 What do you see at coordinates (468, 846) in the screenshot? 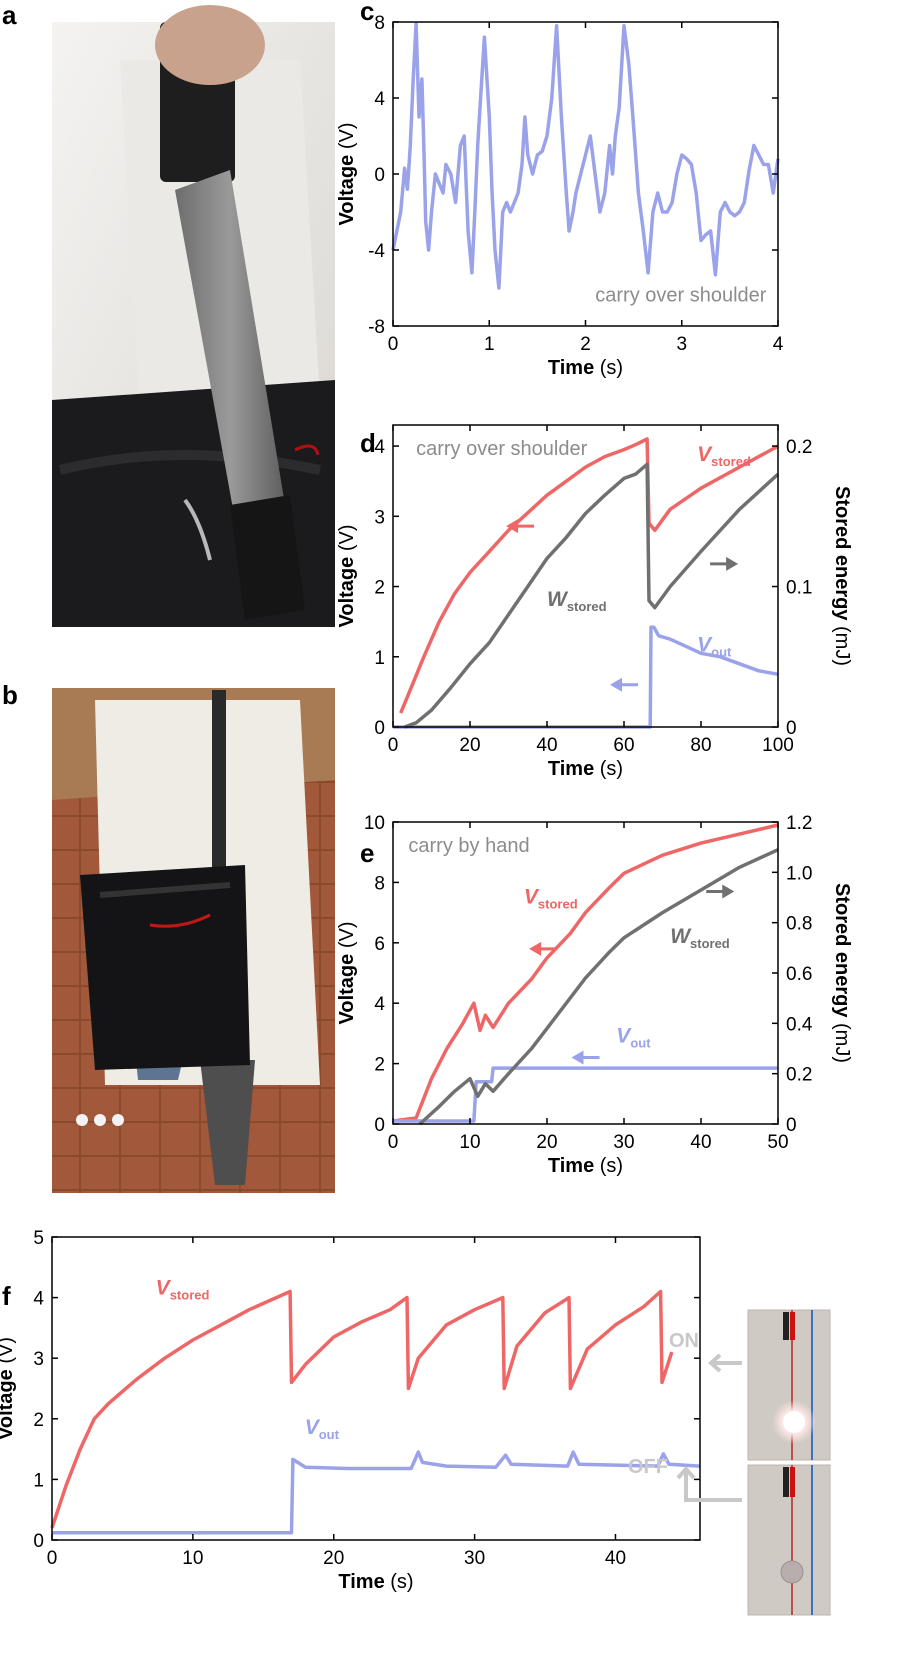
I see `chart-annotation: carry by hand` at bounding box center [468, 846].